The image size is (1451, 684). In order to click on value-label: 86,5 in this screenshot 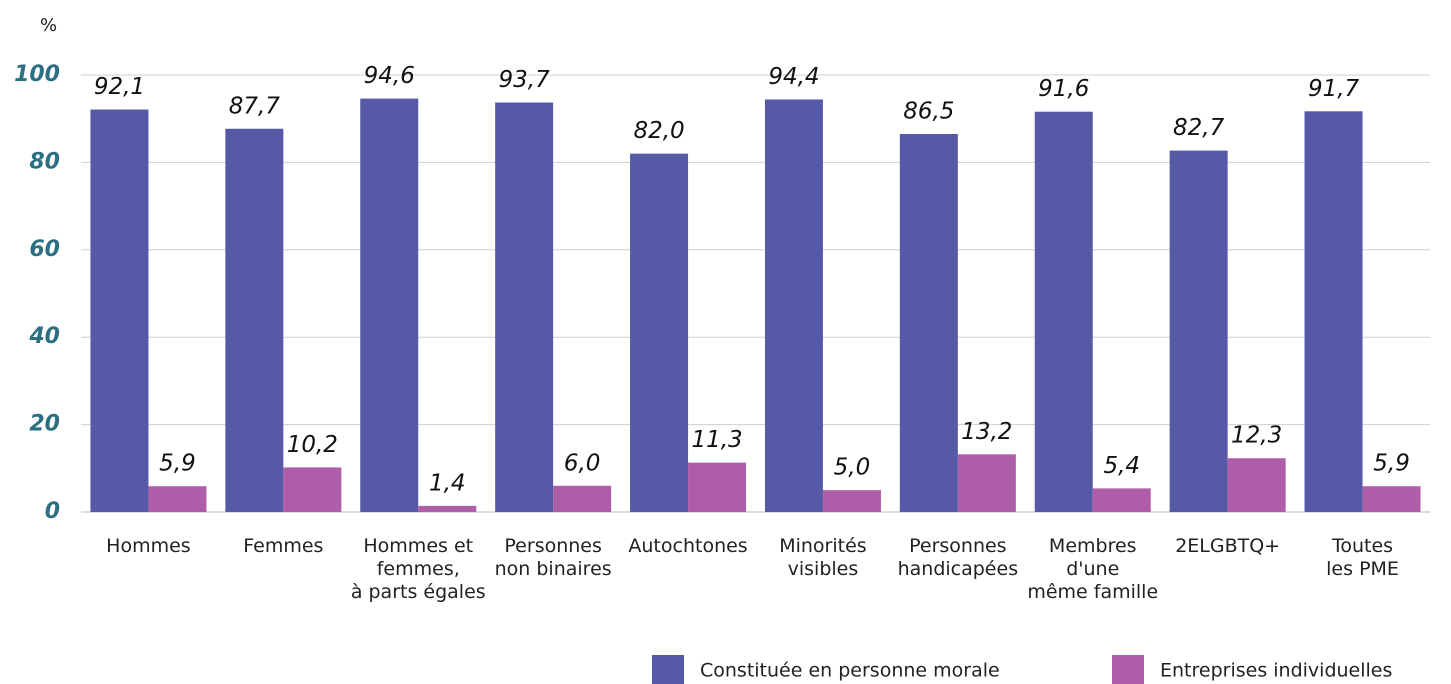, I will do `click(928, 111)`.